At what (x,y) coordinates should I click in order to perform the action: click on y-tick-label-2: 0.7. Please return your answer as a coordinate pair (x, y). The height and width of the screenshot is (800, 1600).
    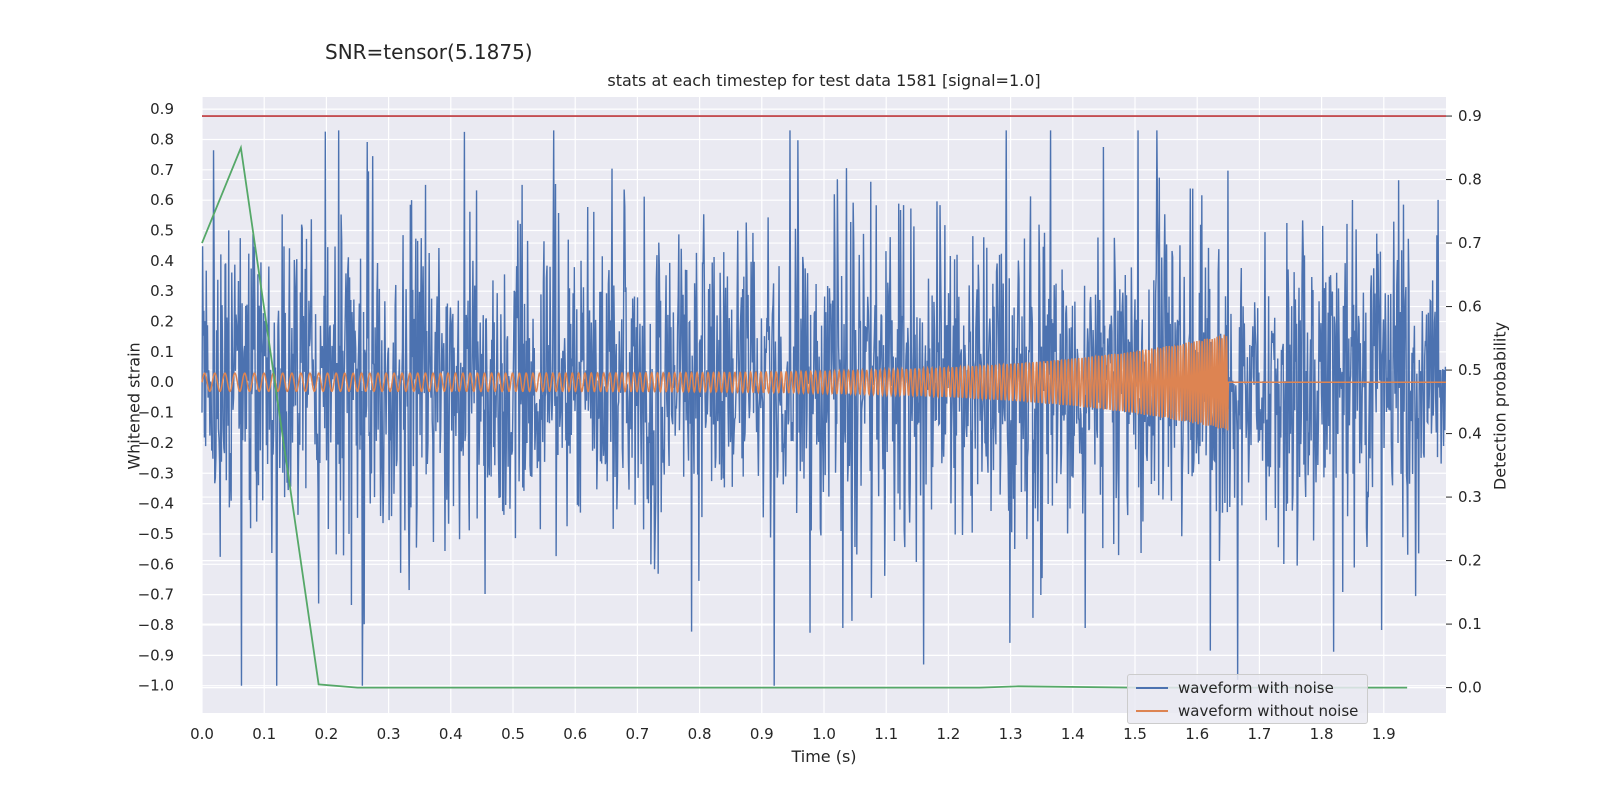
    Looking at the image, I should click on (162, 170).